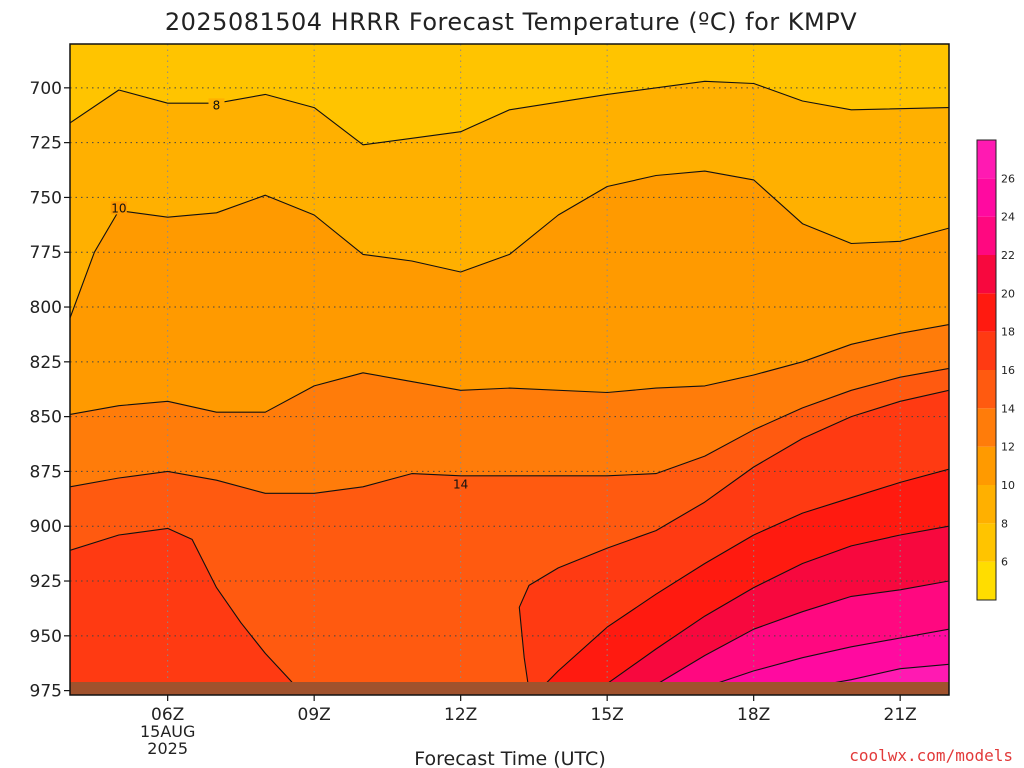  I want to click on y-tick-label: 950, so click(46, 637).